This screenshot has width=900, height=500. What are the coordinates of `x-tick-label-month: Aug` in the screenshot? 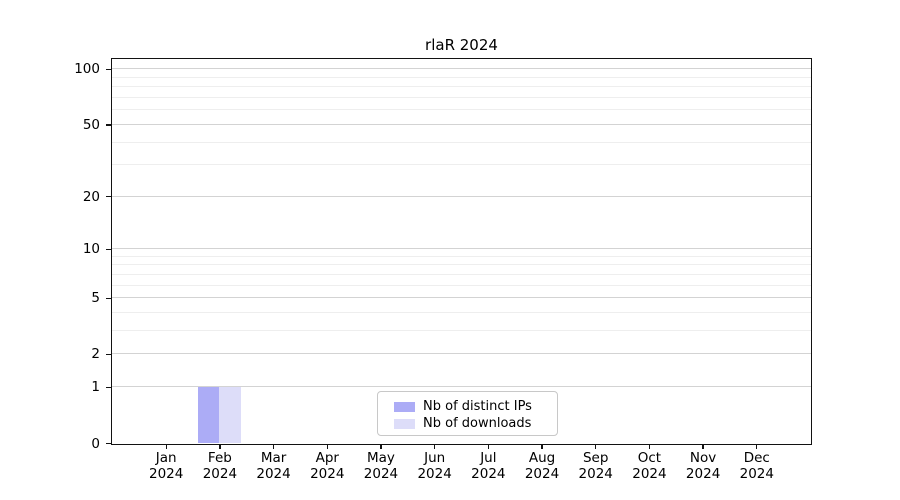 It's located at (542, 458).